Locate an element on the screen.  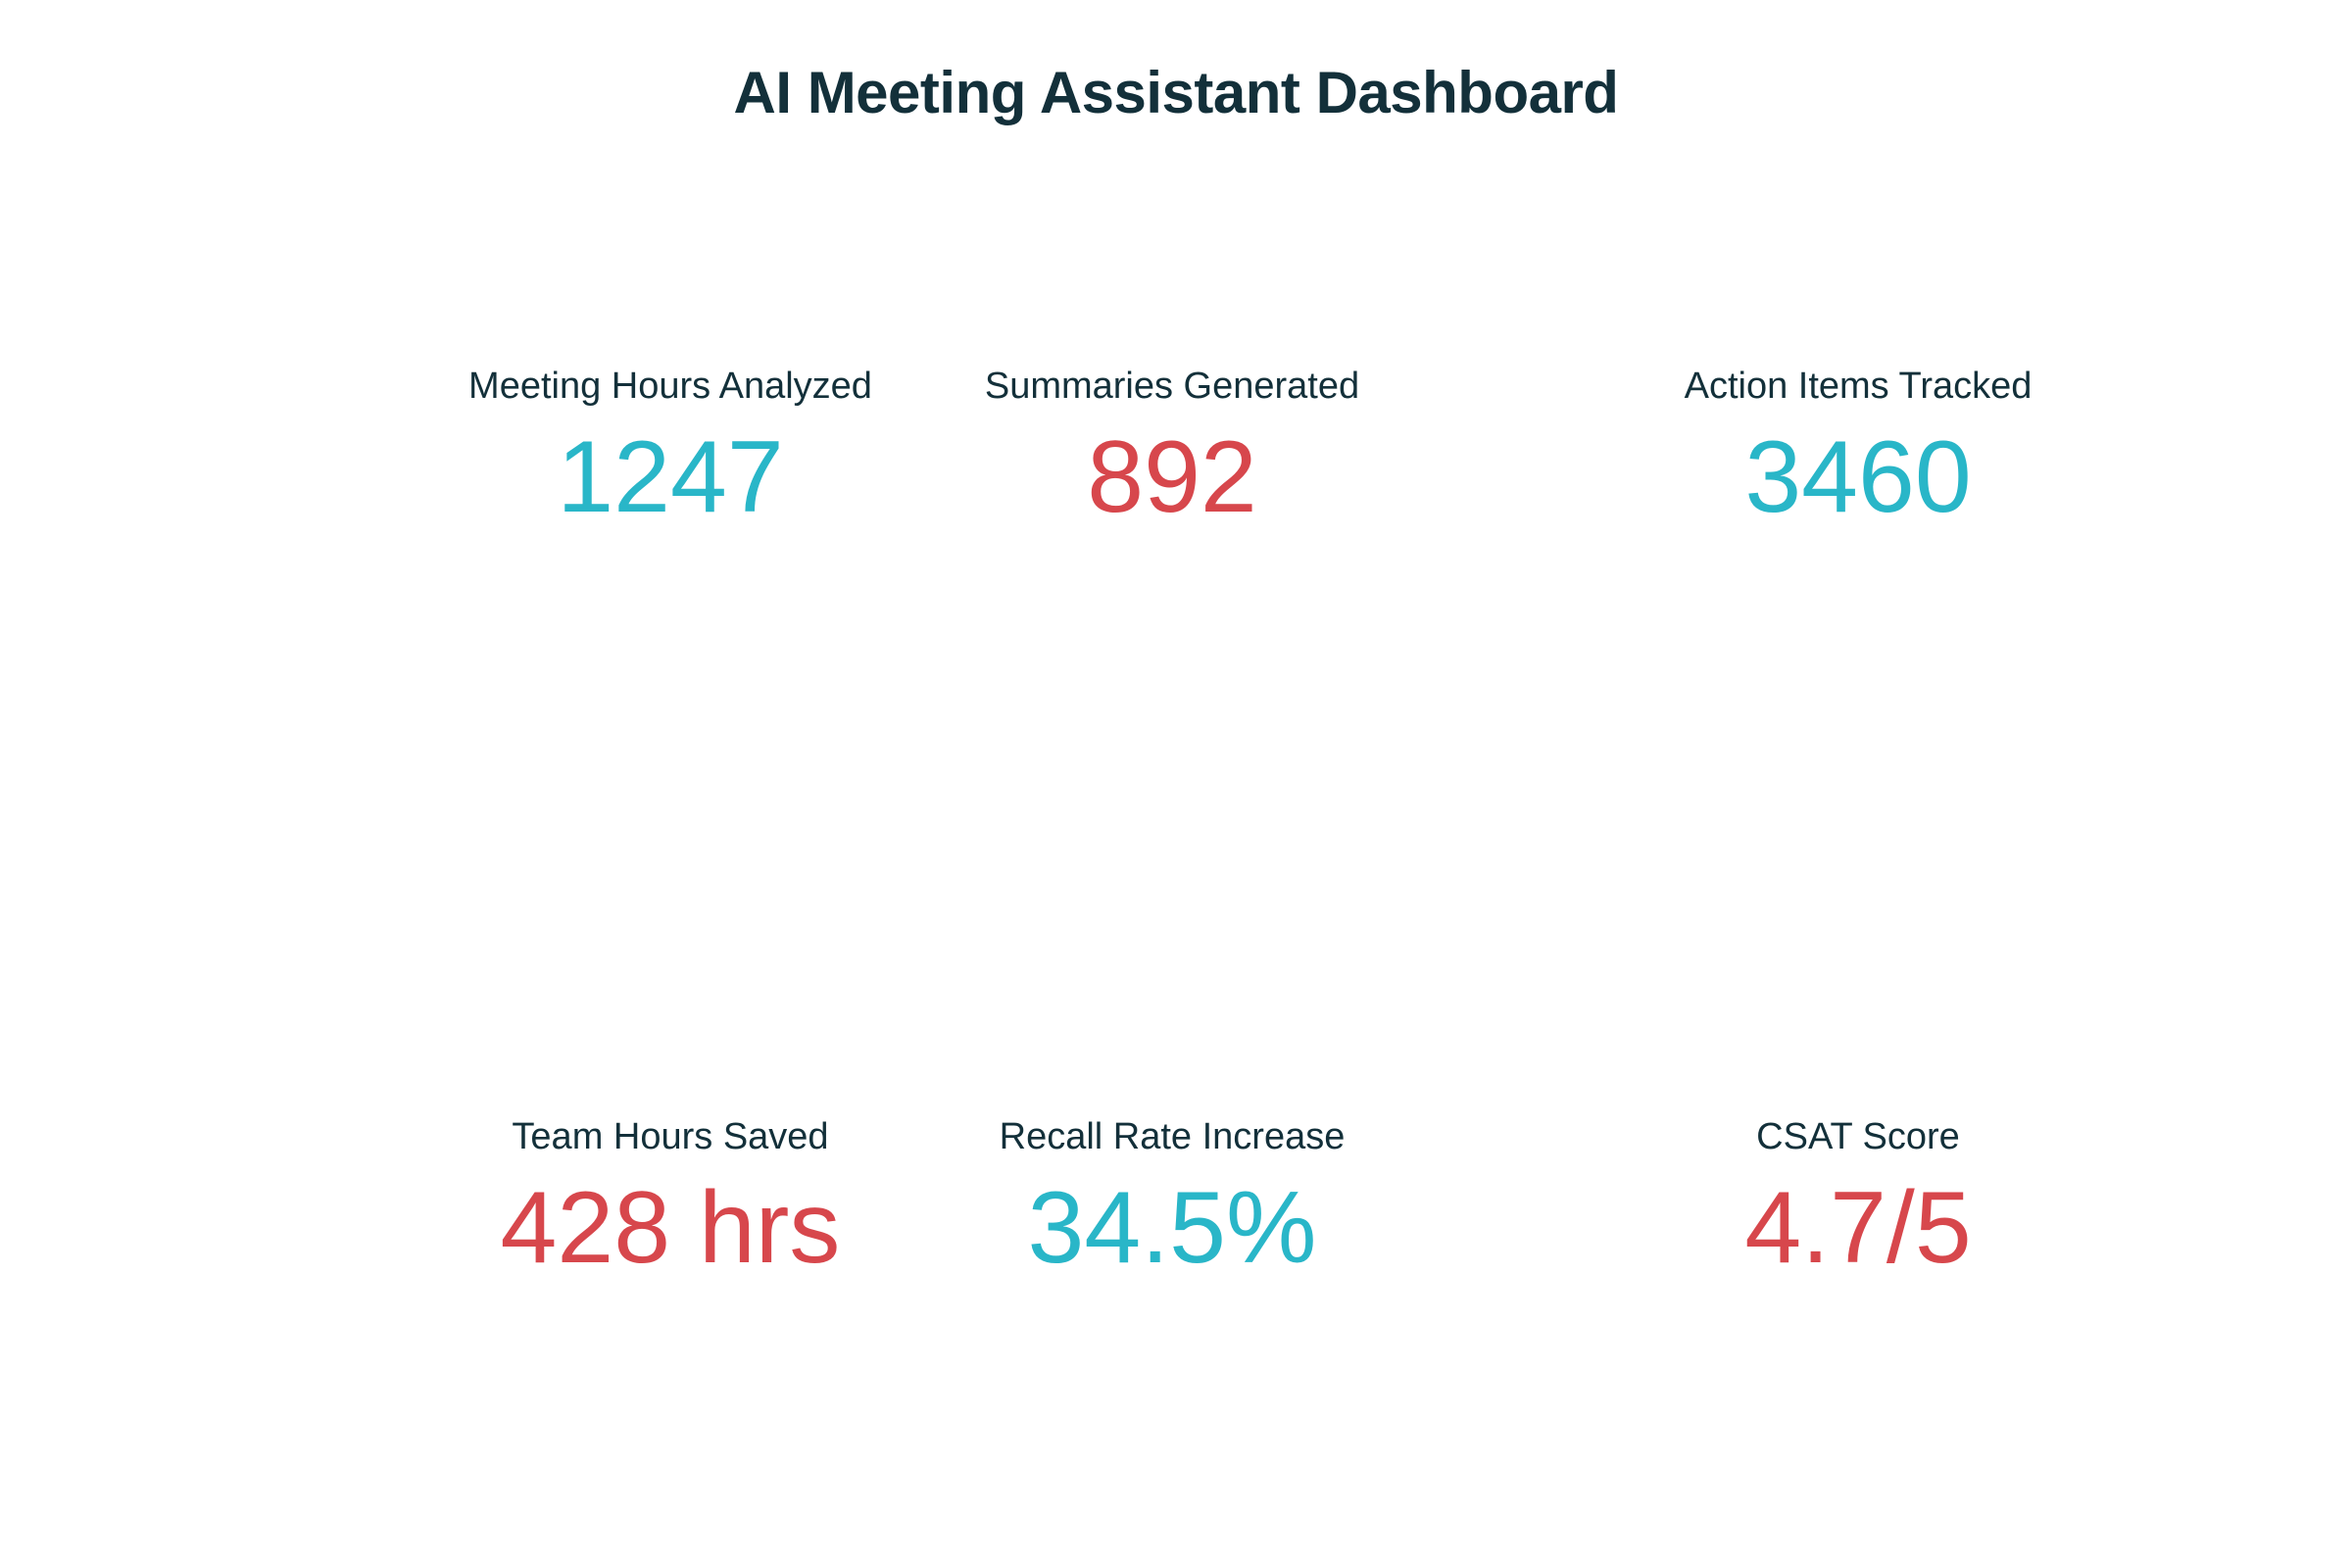
kpi-label: Team Hours Saved is located at coordinates (671, 1136).